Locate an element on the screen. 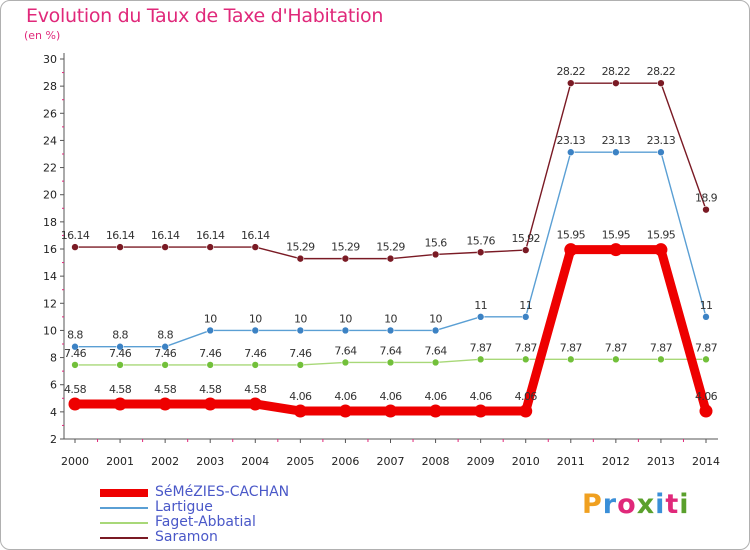 This screenshot has height=550, width=750. y-tick-label: 10 is located at coordinates (50, 330).